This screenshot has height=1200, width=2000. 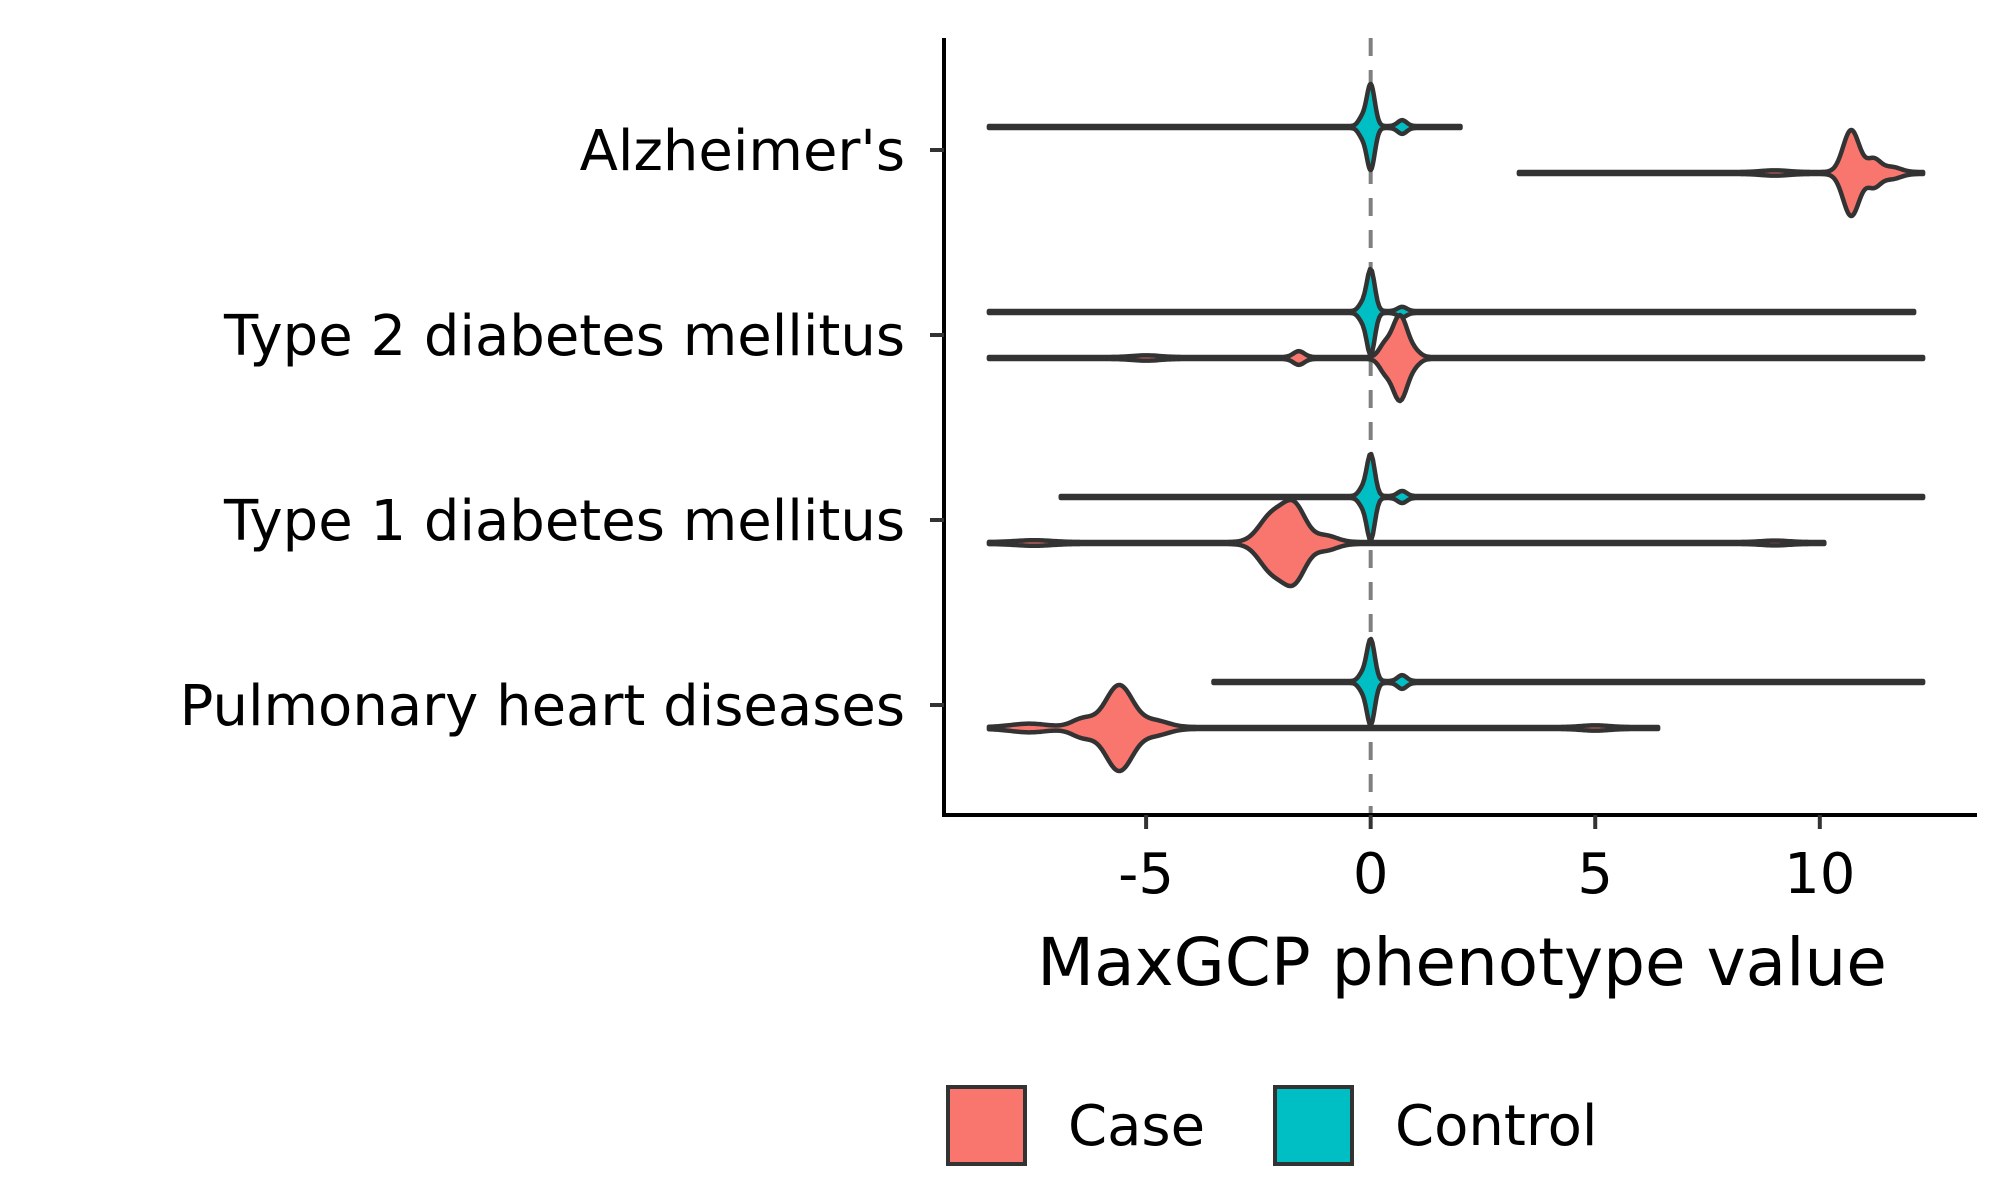 What do you see at coordinates (564, 336) in the screenshot?
I see `y-tick-label-type-2-diabetes-mellitus: Type 2 diabetes mellitus` at bounding box center [564, 336].